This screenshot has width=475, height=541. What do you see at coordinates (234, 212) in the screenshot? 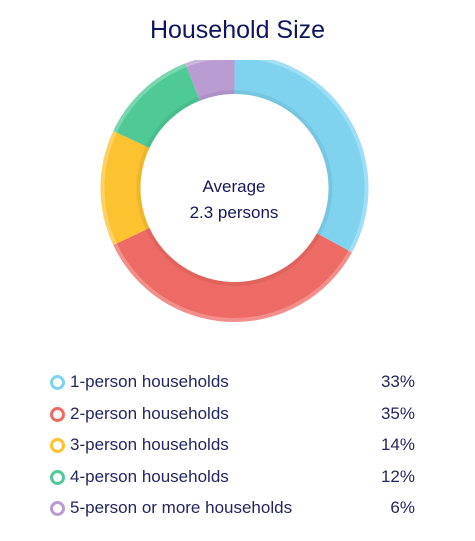
I see `center-label-line-2: 2.3 persons` at bounding box center [234, 212].